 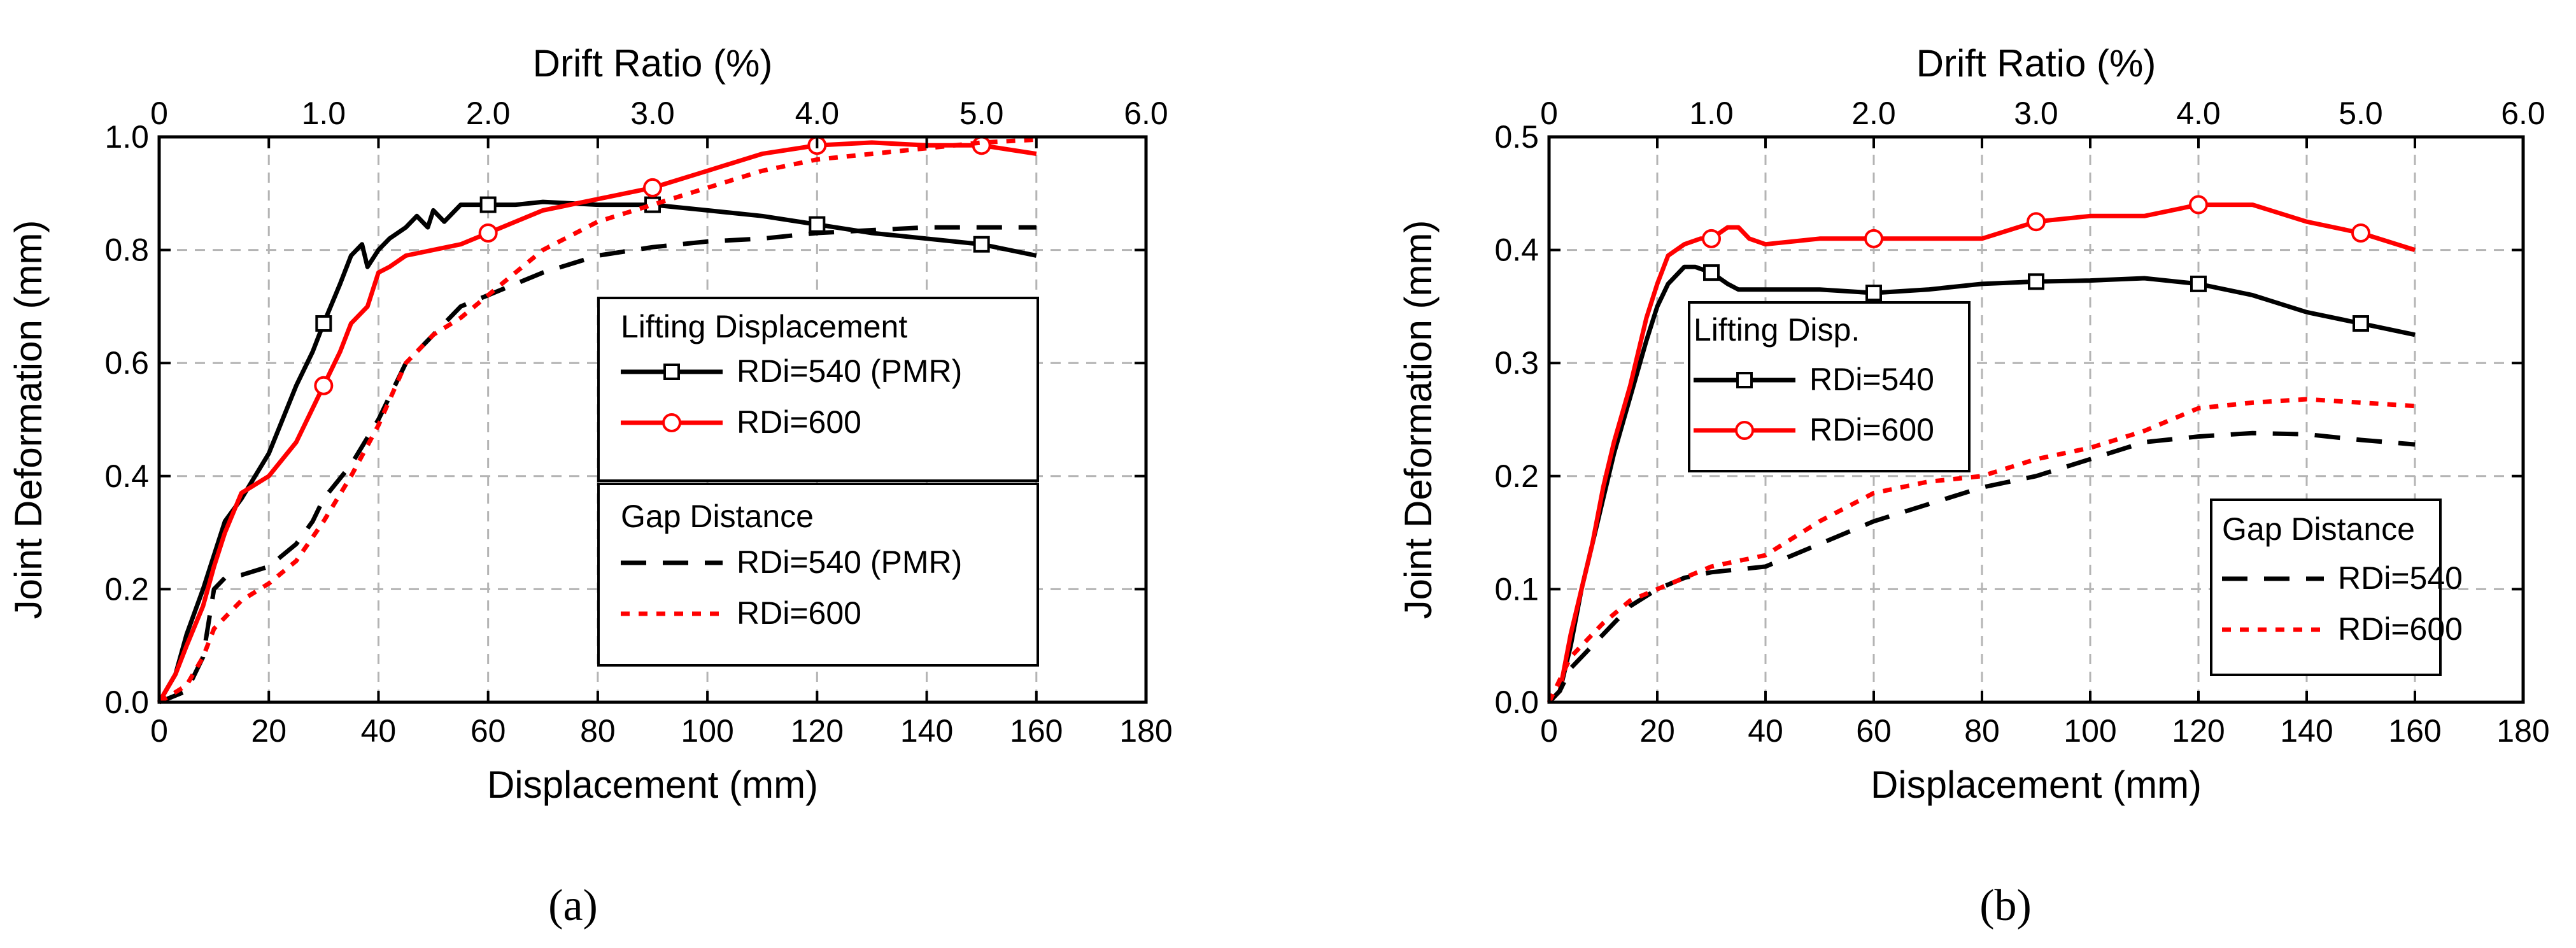 I want to click on y-tick-label: 0.6, so click(x=126, y=363).